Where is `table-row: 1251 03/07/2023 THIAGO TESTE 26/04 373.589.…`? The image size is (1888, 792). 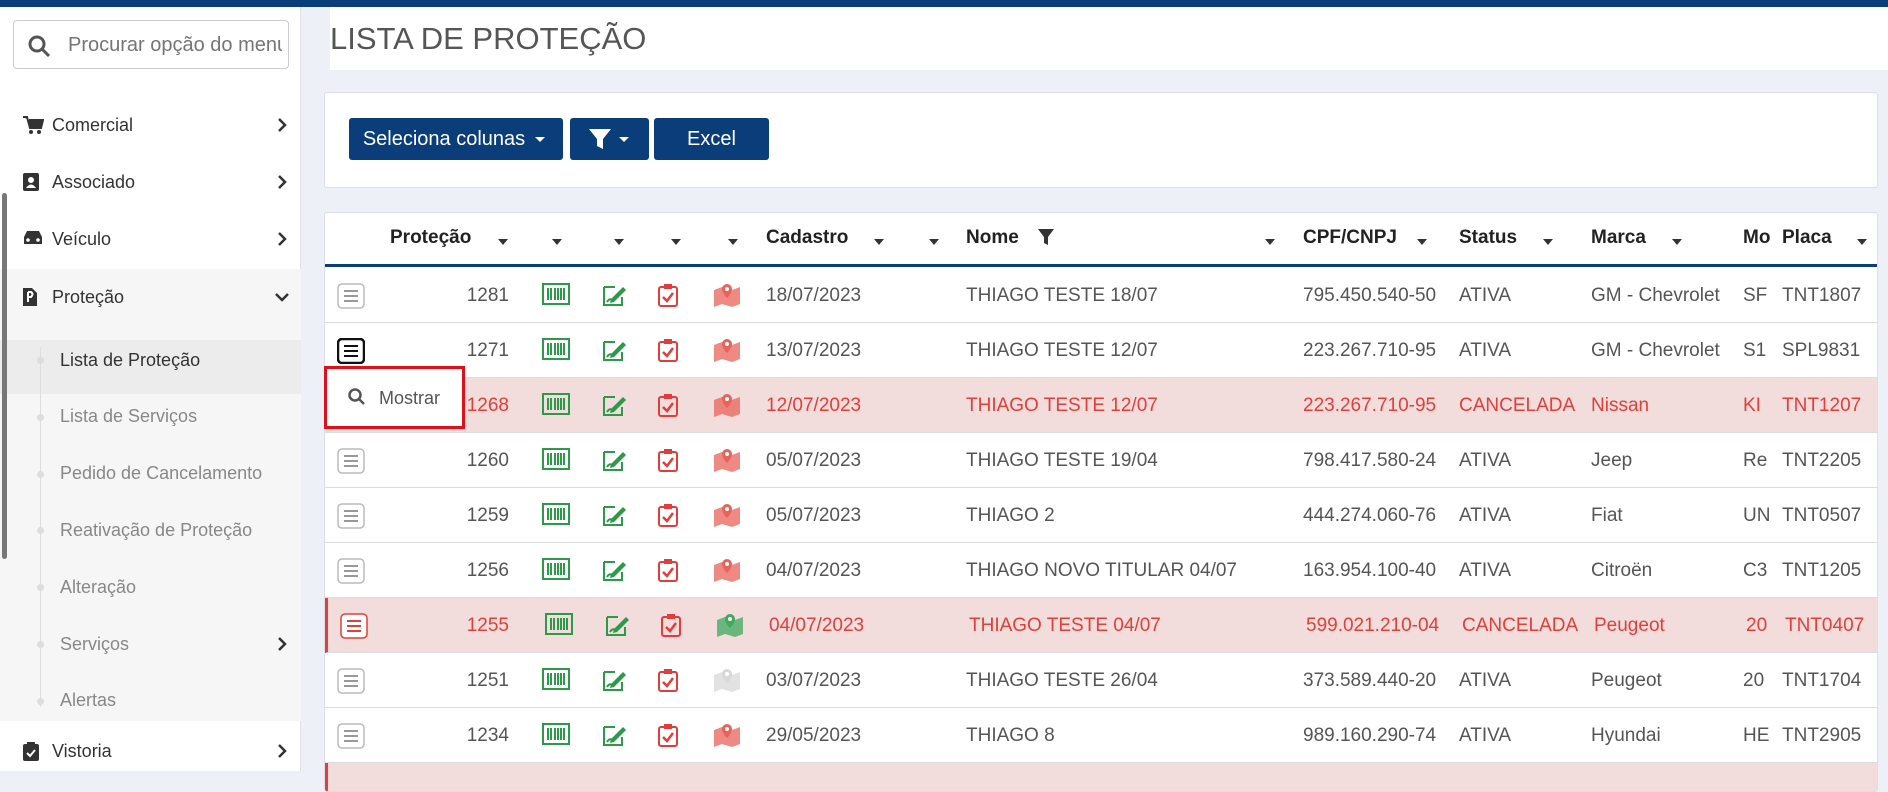 table-row: 1251 03/07/2023 THIAGO TESTE 26/04 373.589.… is located at coordinates (1101, 680).